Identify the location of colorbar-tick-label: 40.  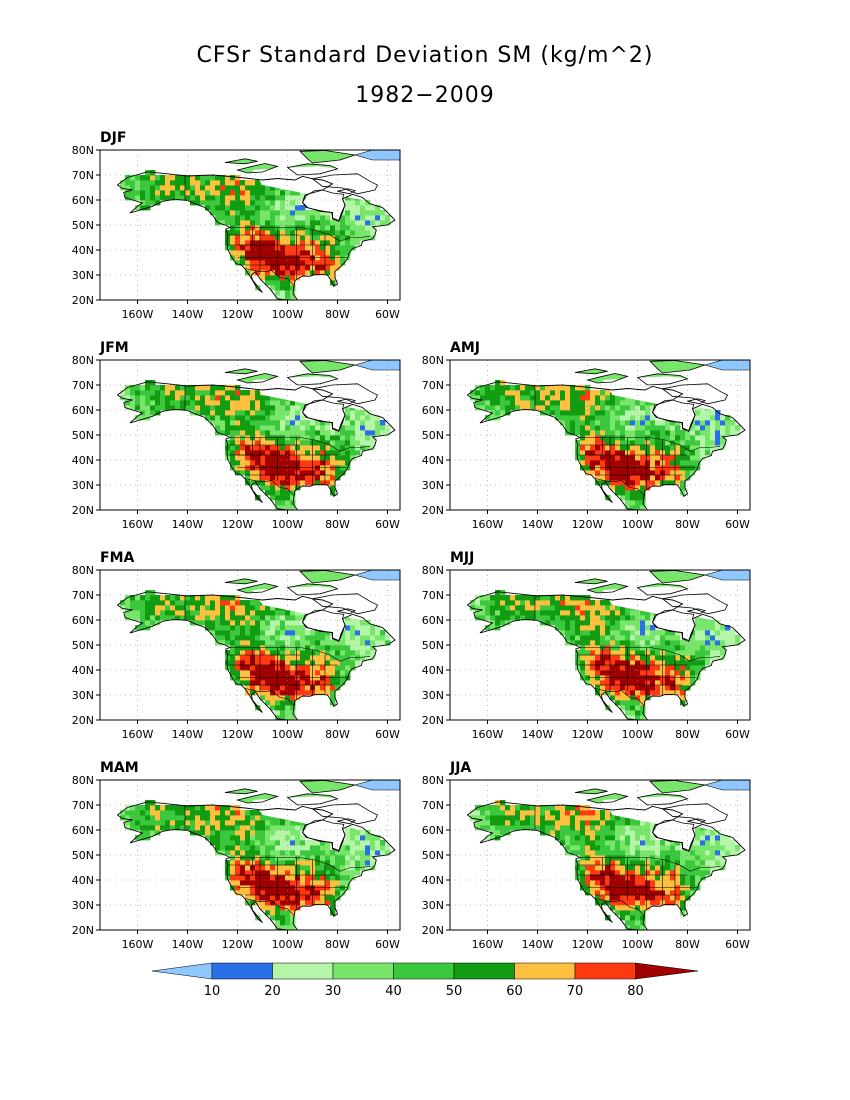
(393, 991).